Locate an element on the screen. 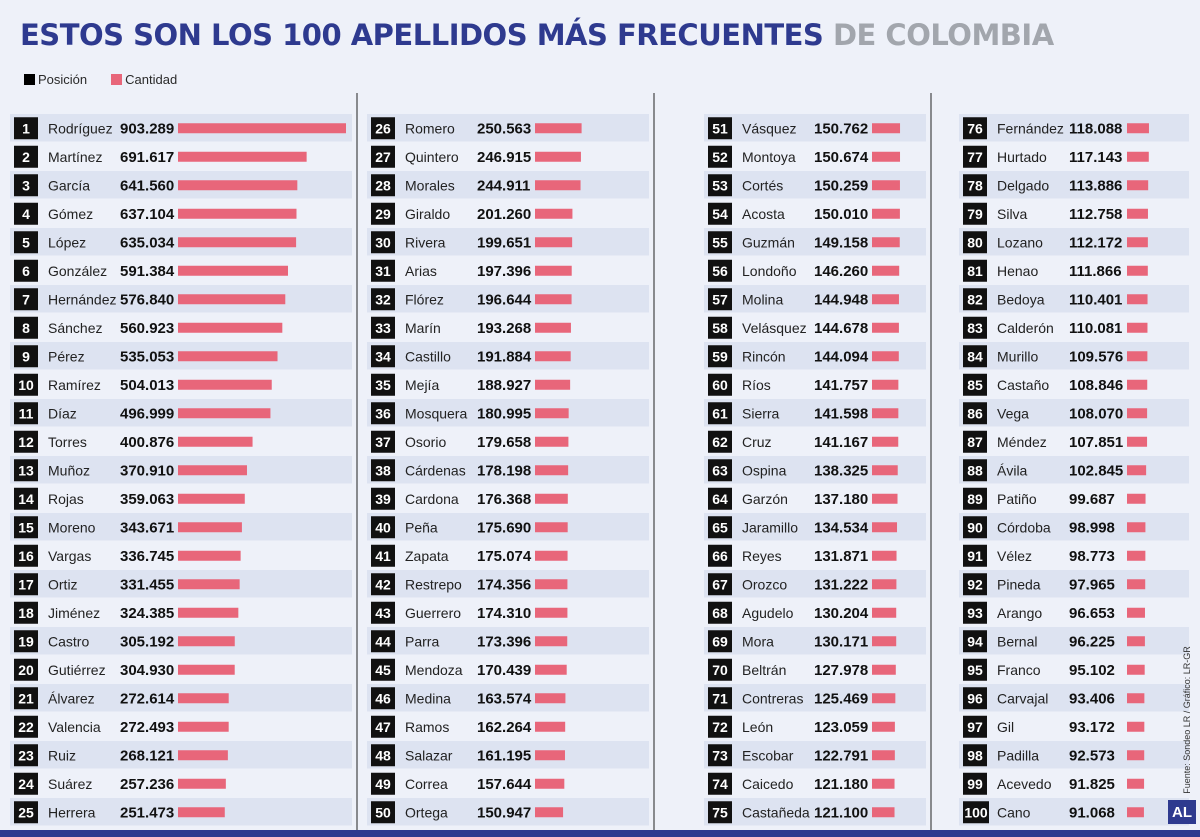  position-number: 97 is located at coordinates (975, 727).